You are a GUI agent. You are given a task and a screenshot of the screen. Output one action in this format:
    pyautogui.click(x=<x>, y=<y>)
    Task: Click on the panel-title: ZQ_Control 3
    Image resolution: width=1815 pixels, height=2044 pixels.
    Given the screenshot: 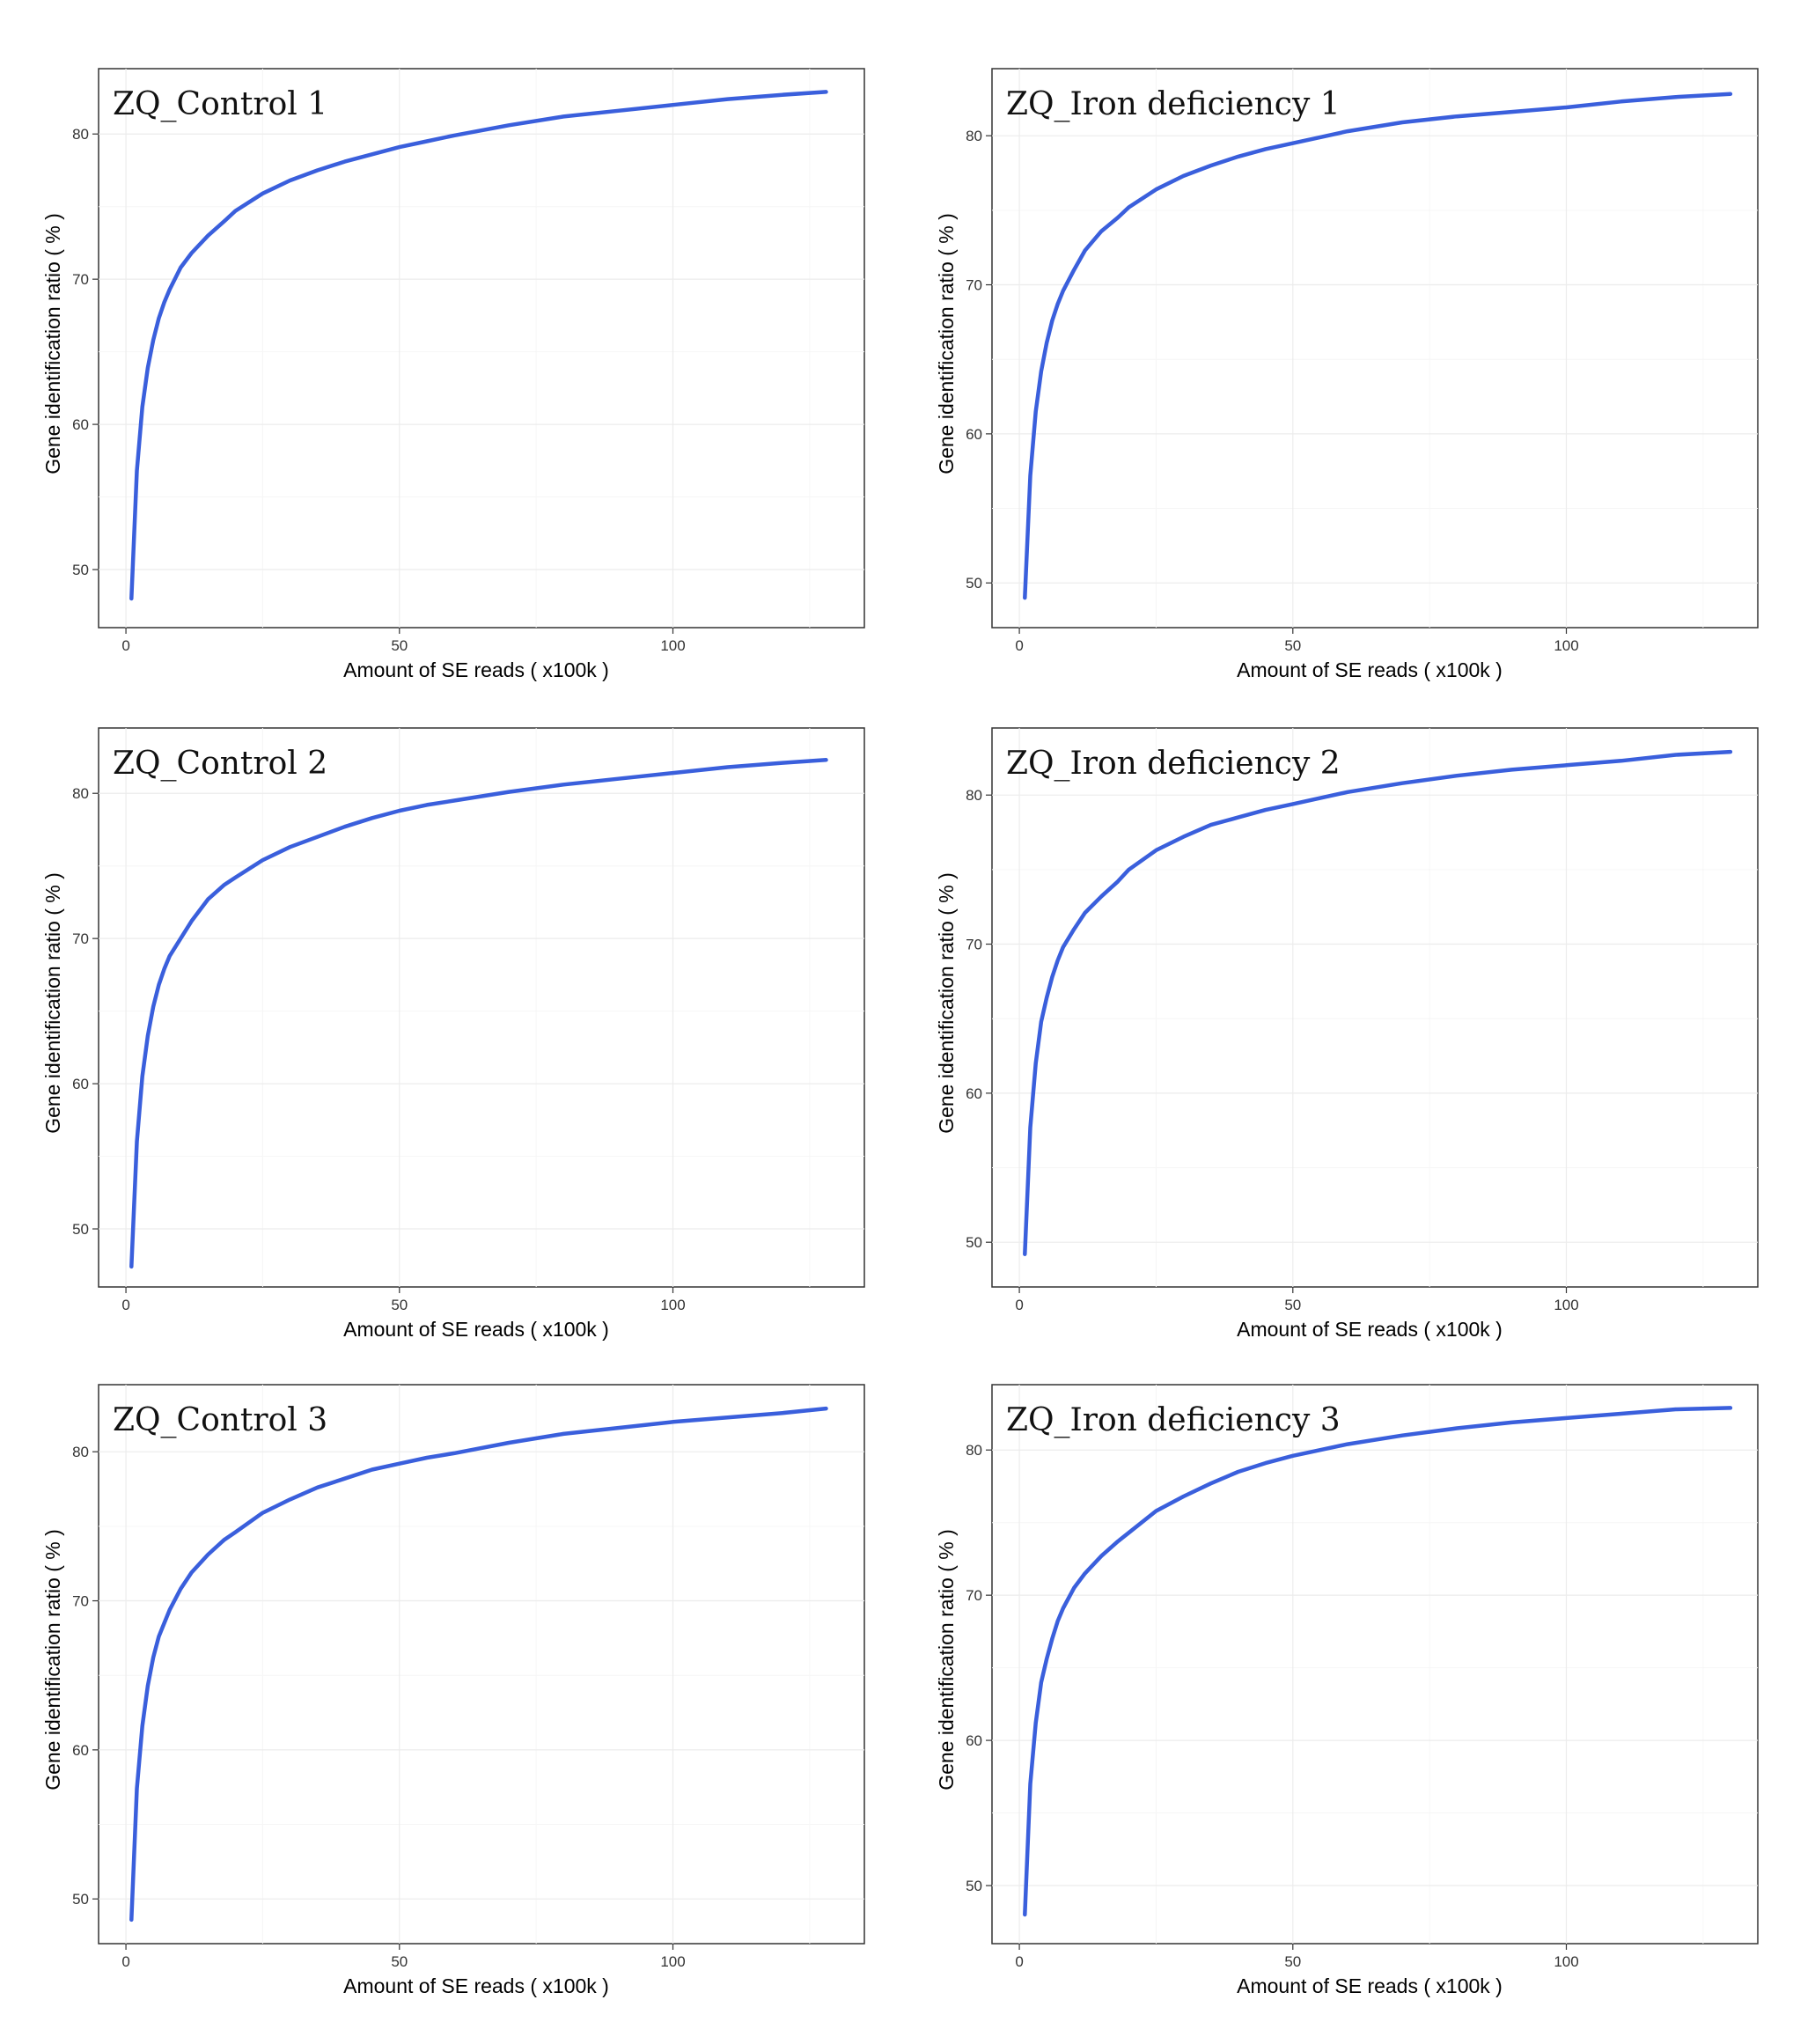 What is the action you would take?
    pyautogui.click(x=220, y=1420)
    